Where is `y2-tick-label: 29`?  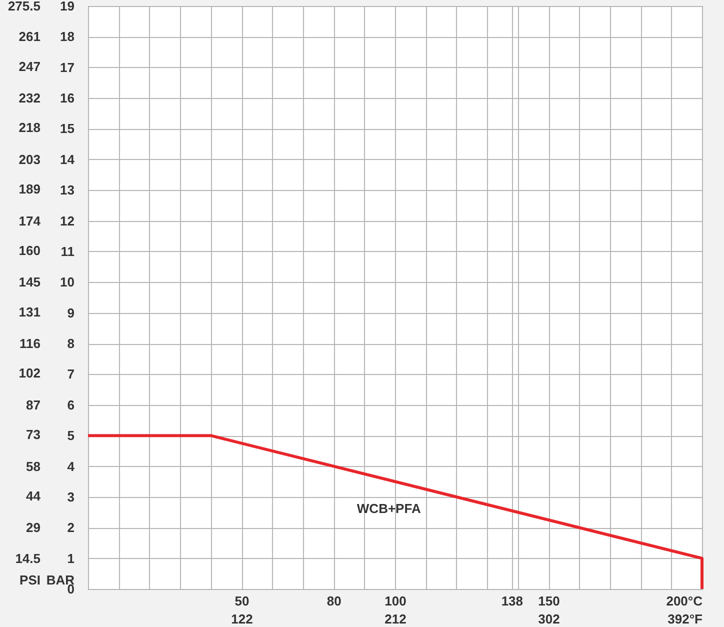 y2-tick-label: 29 is located at coordinates (33, 528).